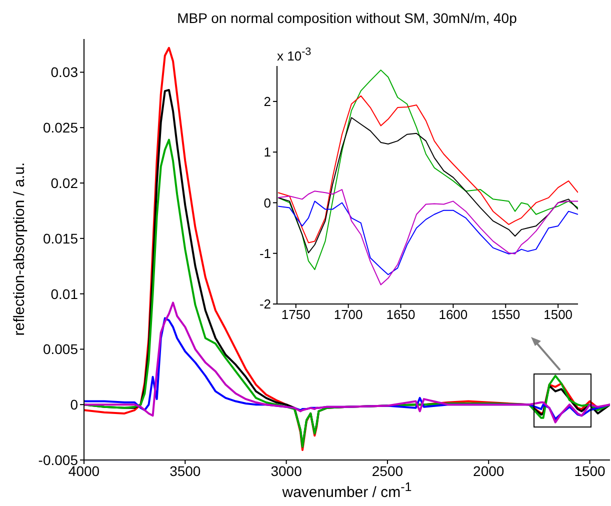 The height and width of the screenshot is (506, 611). What do you see at coordinates (267, 152) in the screenshot?
I see `y-tick-label: 1` at bounding box center [267, 152].